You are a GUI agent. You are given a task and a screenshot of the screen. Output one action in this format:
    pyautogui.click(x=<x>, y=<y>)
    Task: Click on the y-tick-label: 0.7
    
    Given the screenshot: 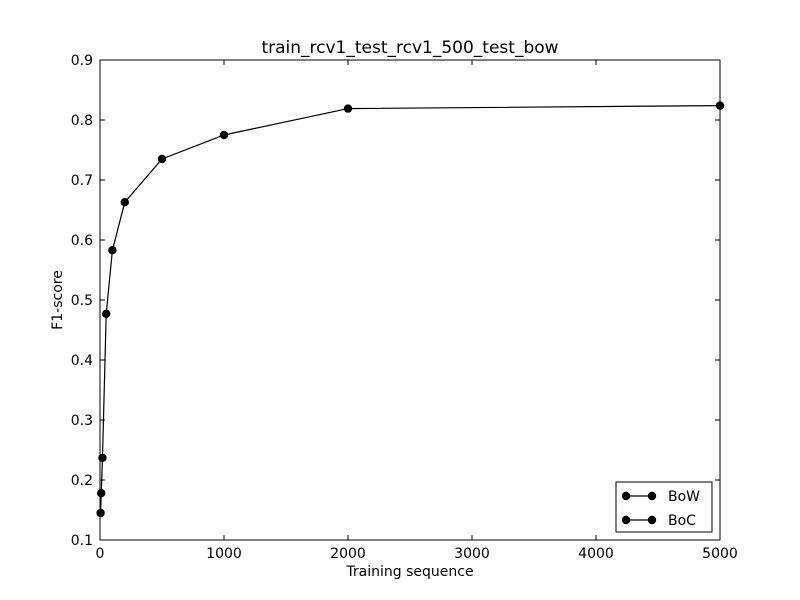 What is the action you would take?
    pyautogui.click(x=82, y=181)
    